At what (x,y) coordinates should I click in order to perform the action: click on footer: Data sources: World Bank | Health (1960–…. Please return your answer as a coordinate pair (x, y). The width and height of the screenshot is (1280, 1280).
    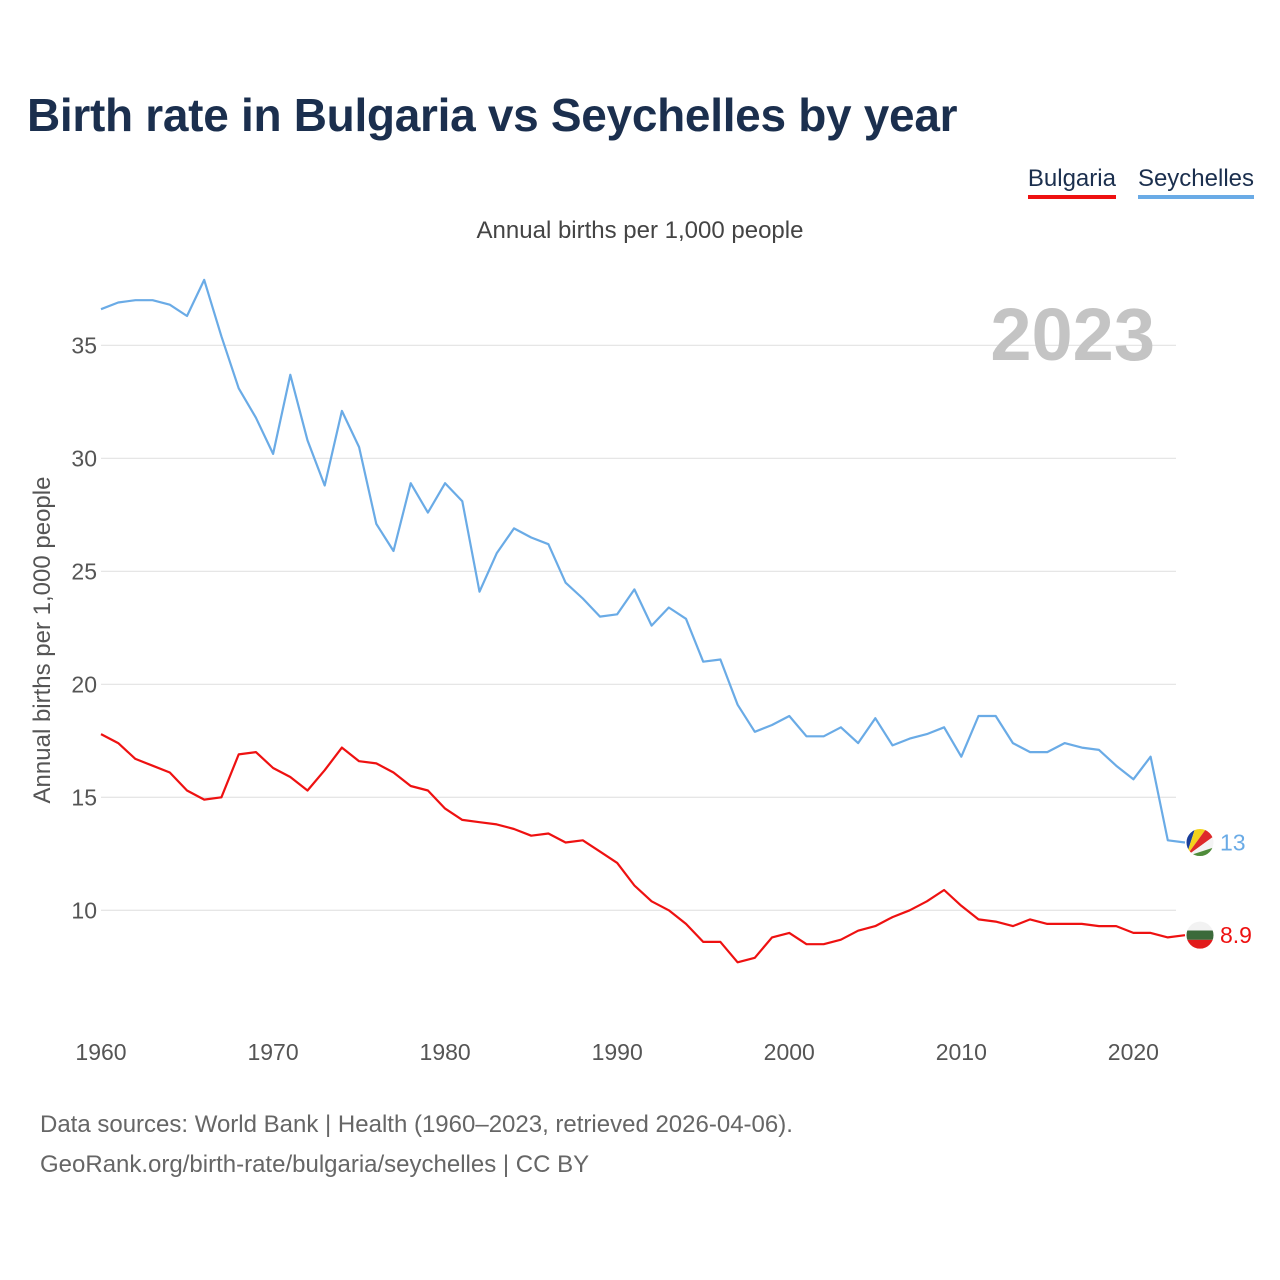
    Looking at the image, I should click on (416, 1145).